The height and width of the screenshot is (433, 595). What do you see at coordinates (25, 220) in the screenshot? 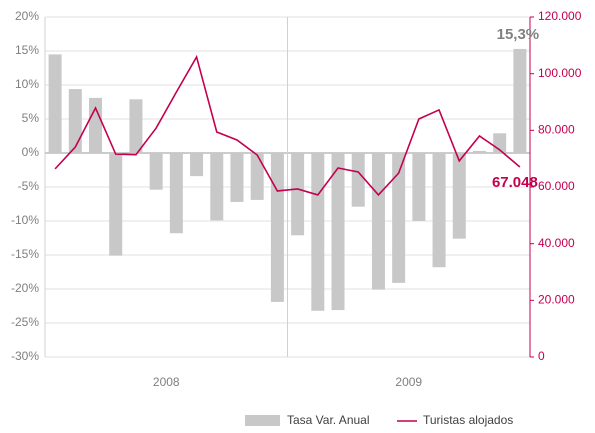
I see `y-tick-label: -10%` at bounding box center [25, 220].